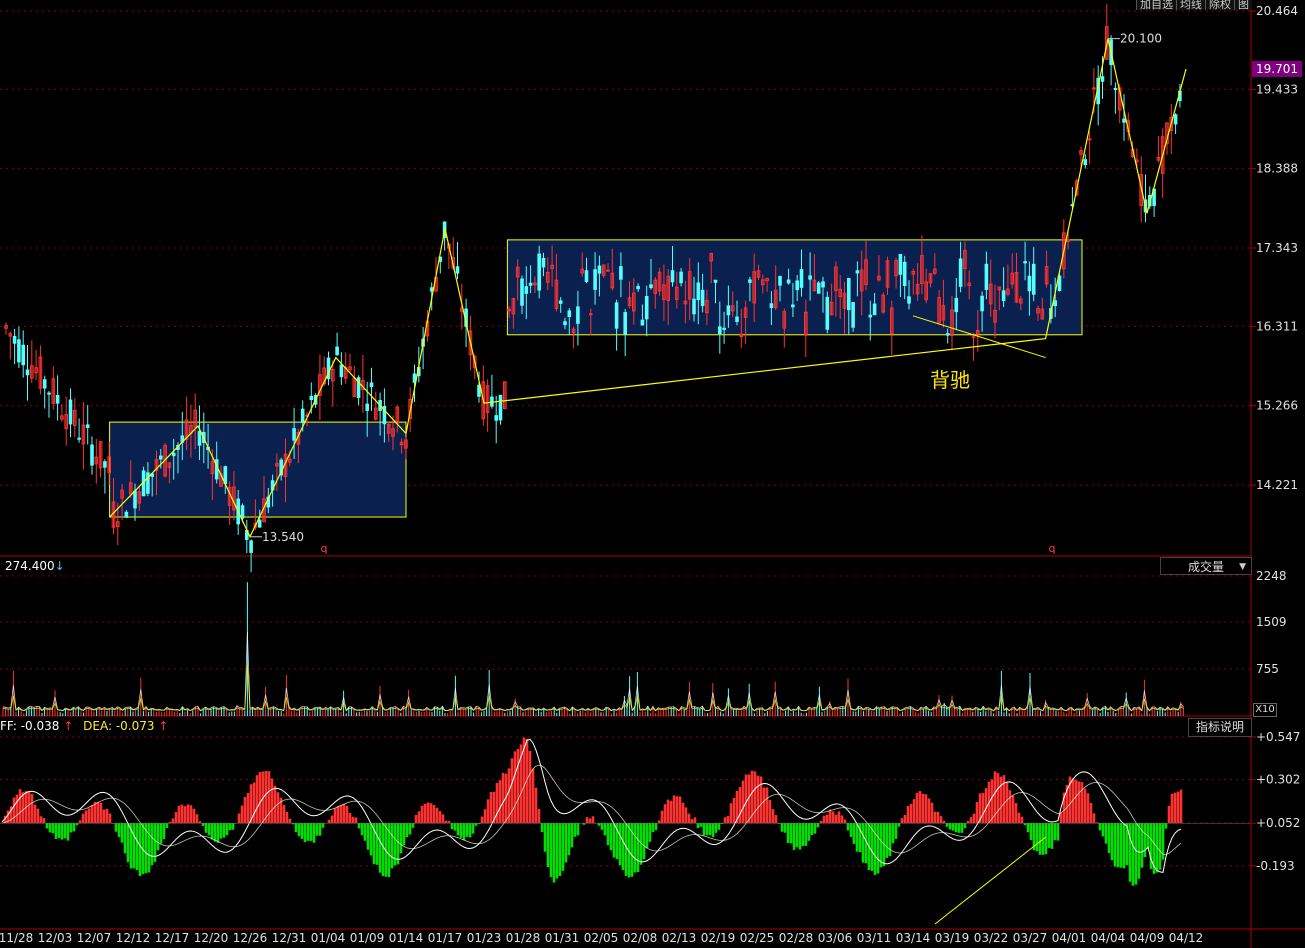 The width and height of the screenshot is (1305, 948). Describe the element at coordinates (1190, 5) in the screenshot. I see `moving-average-button: 均线` at that location.